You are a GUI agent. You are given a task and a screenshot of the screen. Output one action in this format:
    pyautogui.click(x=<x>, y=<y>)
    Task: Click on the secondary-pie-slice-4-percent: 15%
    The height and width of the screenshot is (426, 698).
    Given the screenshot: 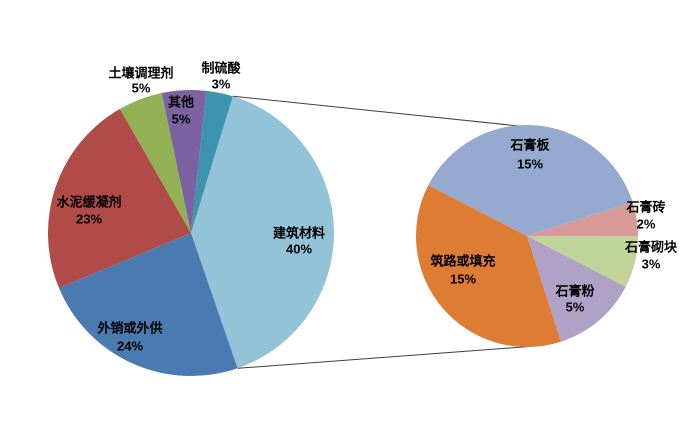 What is the action you would take?
    pyautogui.click(x=463, y=278)
    